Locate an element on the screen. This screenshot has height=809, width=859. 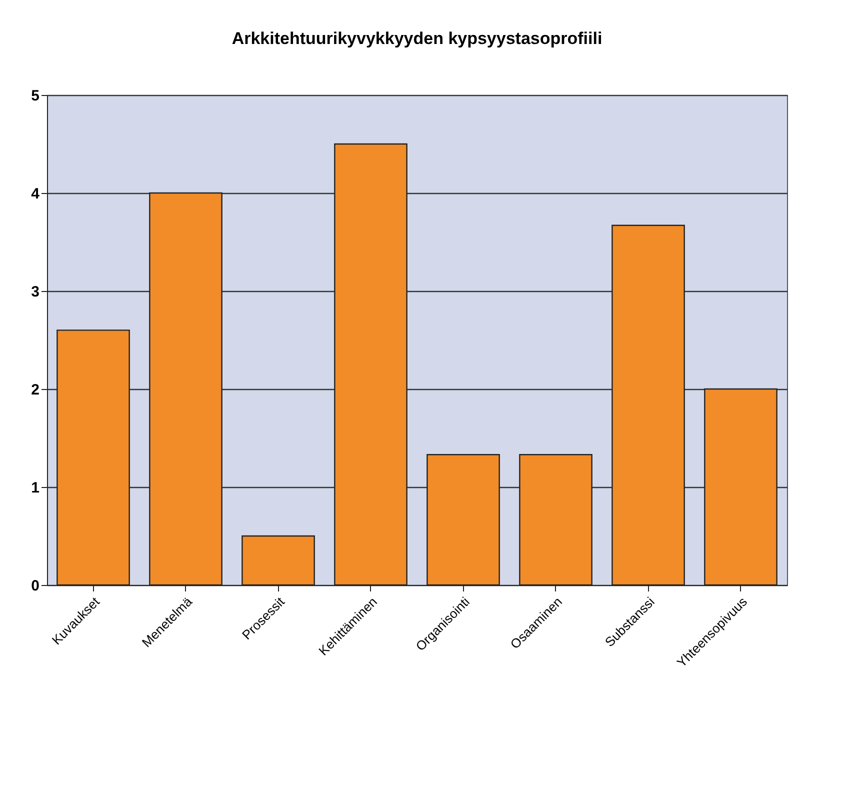
y-tick-label: 1 is located at coordinates (35, 488).